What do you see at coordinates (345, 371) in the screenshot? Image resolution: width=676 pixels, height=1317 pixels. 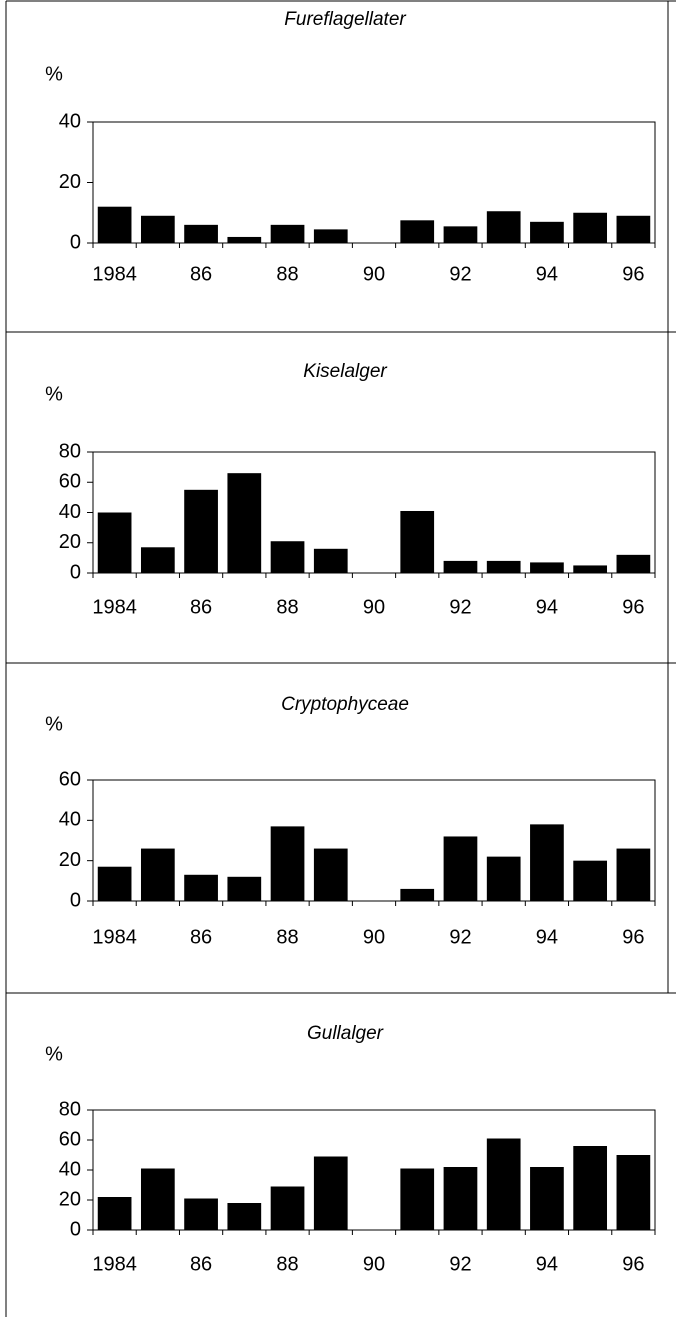 I see `chart-title: Kiselalger` at bounding box center [345, 371].